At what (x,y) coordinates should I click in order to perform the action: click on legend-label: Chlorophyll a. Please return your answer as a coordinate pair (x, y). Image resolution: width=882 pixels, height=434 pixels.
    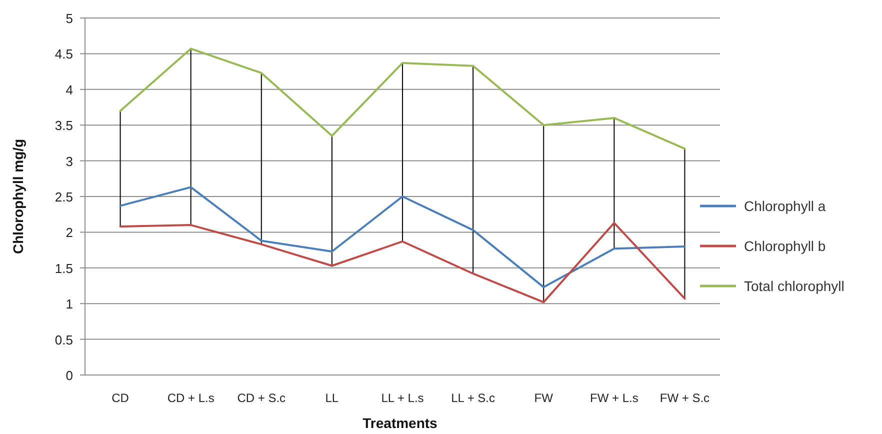
    Looking at the image, I should click on (785, 206).